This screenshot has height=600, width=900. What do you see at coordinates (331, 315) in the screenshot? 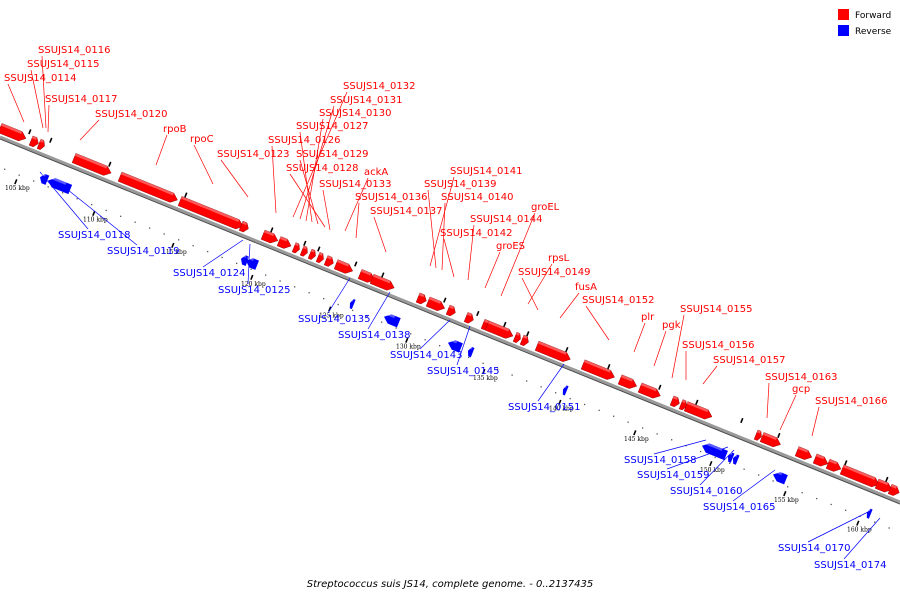
I see `tick-label: 125 kbp` at bounding box center [331, 315].